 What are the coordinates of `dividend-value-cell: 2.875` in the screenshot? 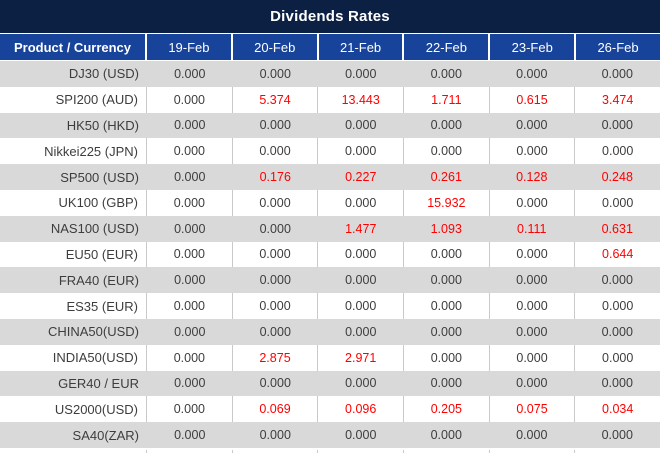 It's located at (276, 357).